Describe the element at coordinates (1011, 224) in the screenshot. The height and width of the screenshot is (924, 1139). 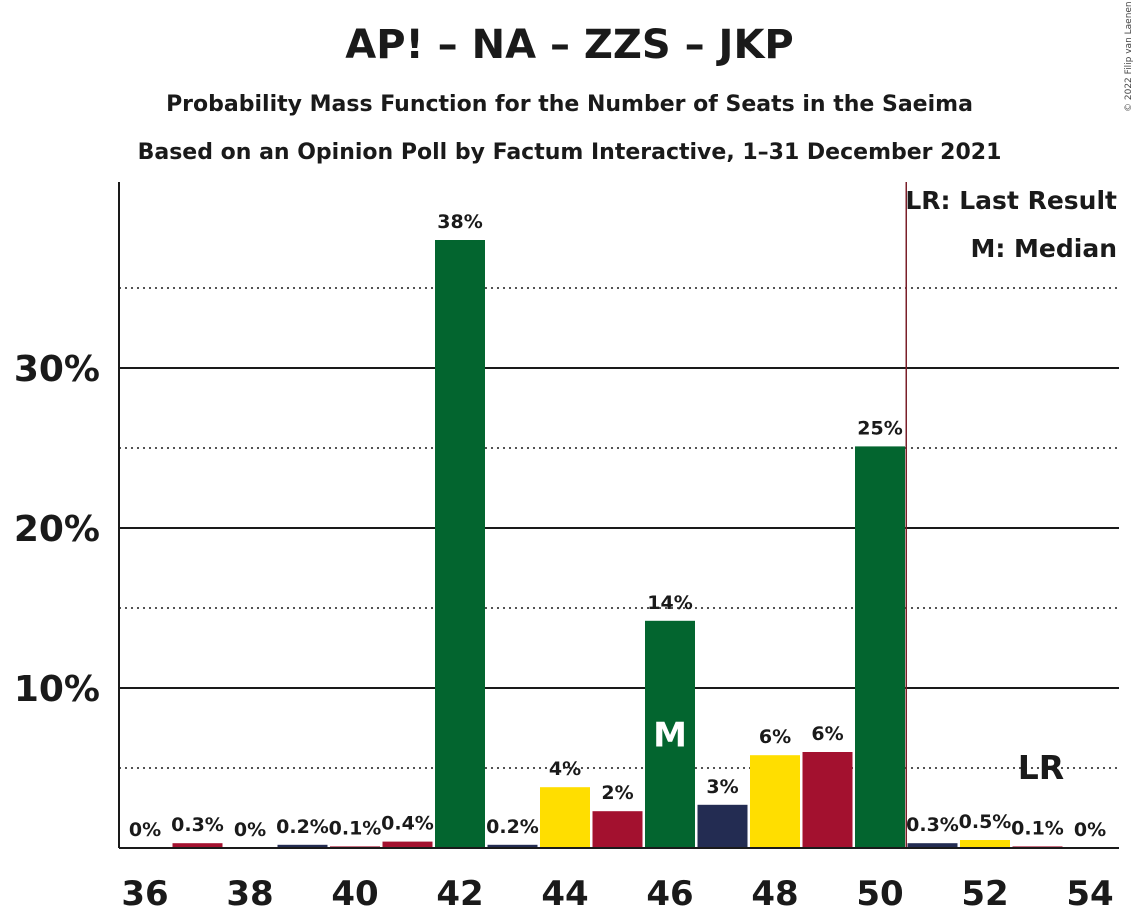
I see `legend: LR: Last Result M: Median` at that location.